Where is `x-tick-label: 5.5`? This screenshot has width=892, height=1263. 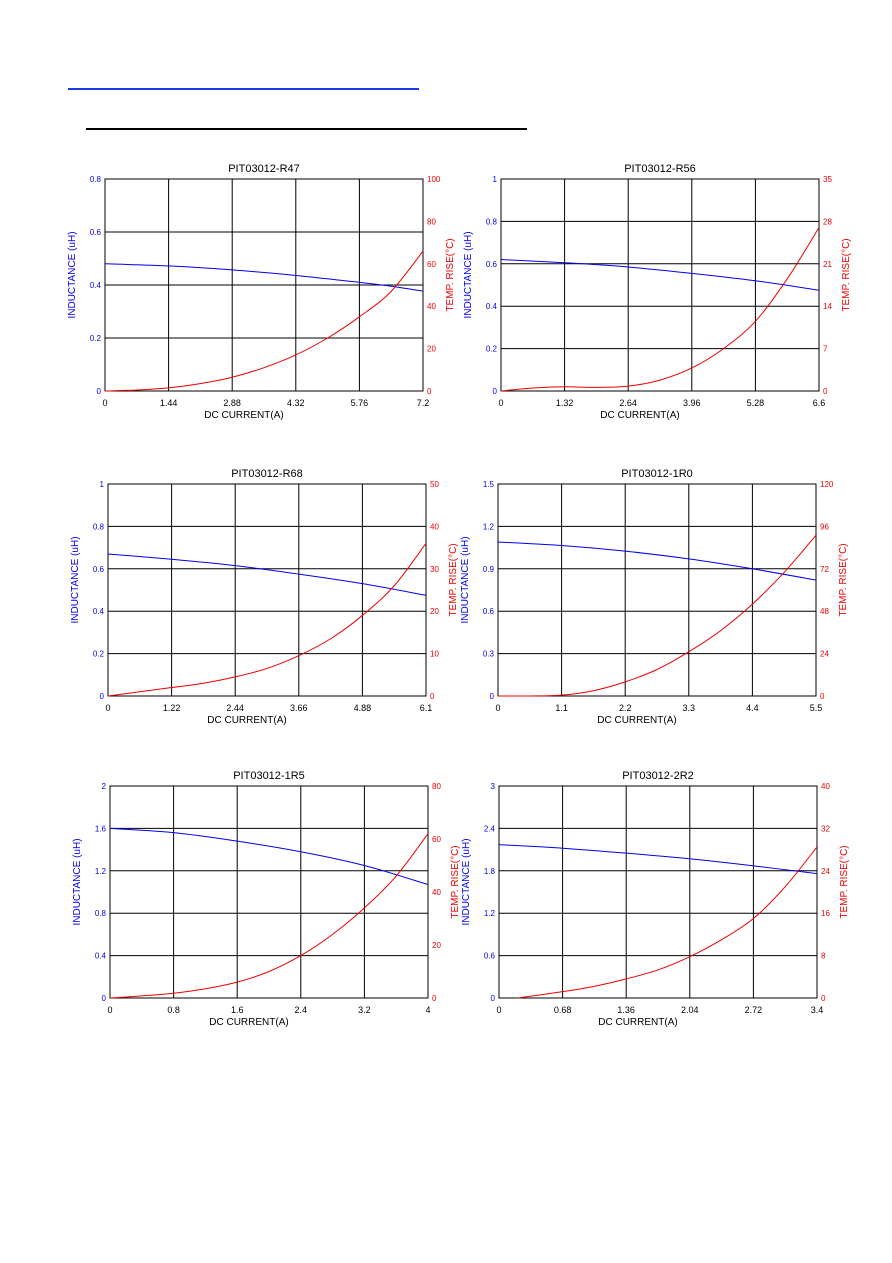
x-tick-label: 5.5 is located at coordinates (816, 708).